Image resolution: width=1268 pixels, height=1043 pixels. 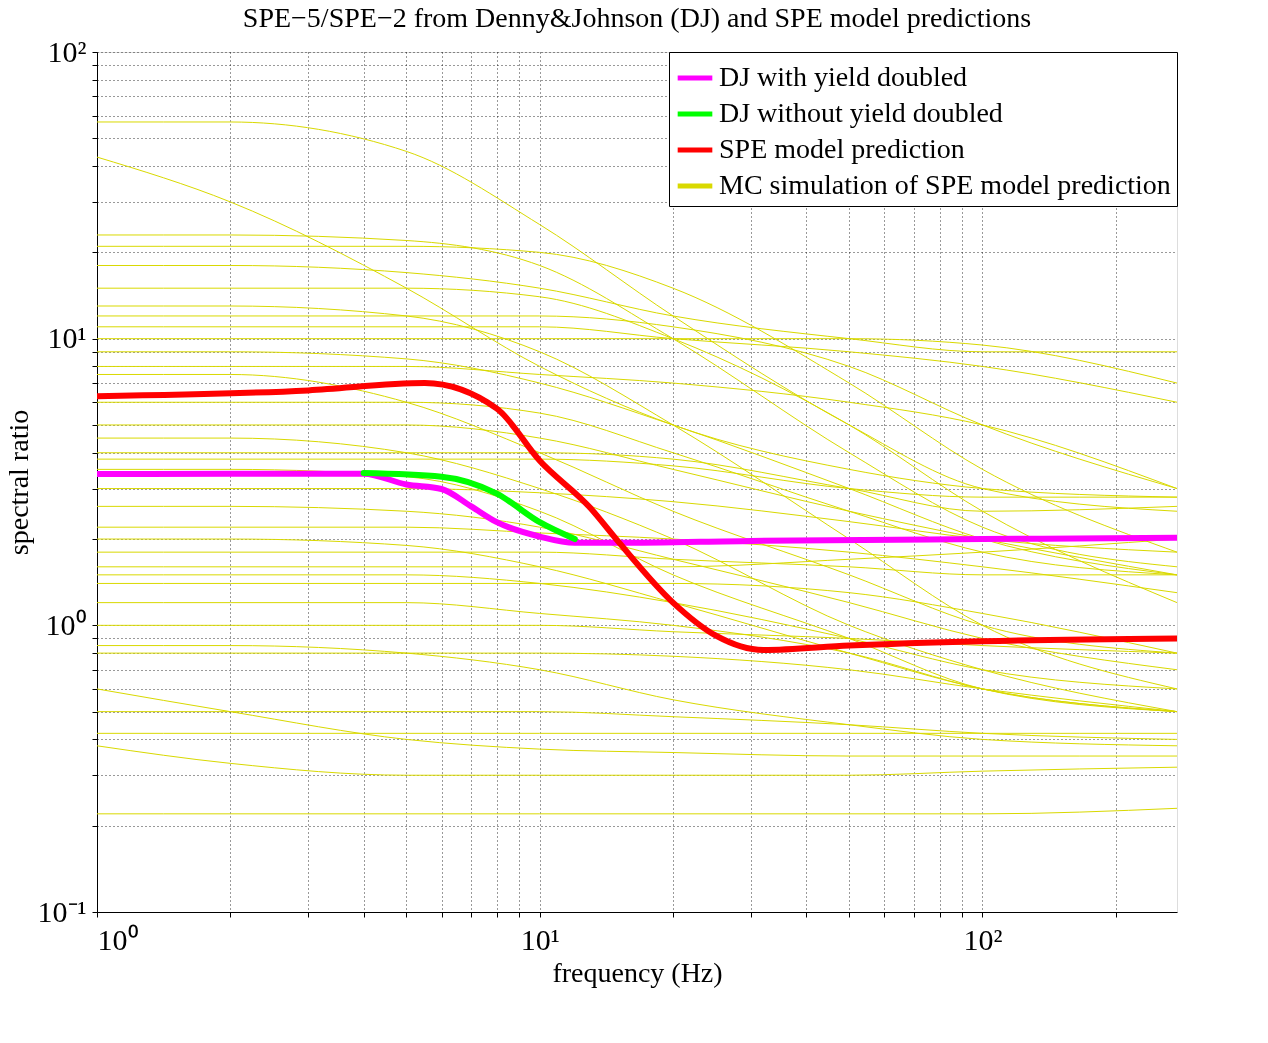 What do you see at coordinates (637, 17) in the screenshot?
I see `chart-title: SPE−5/SPE−2 from Denny&Johnson (DJ) and SPE model predictions` at bounding box center [637, 17].